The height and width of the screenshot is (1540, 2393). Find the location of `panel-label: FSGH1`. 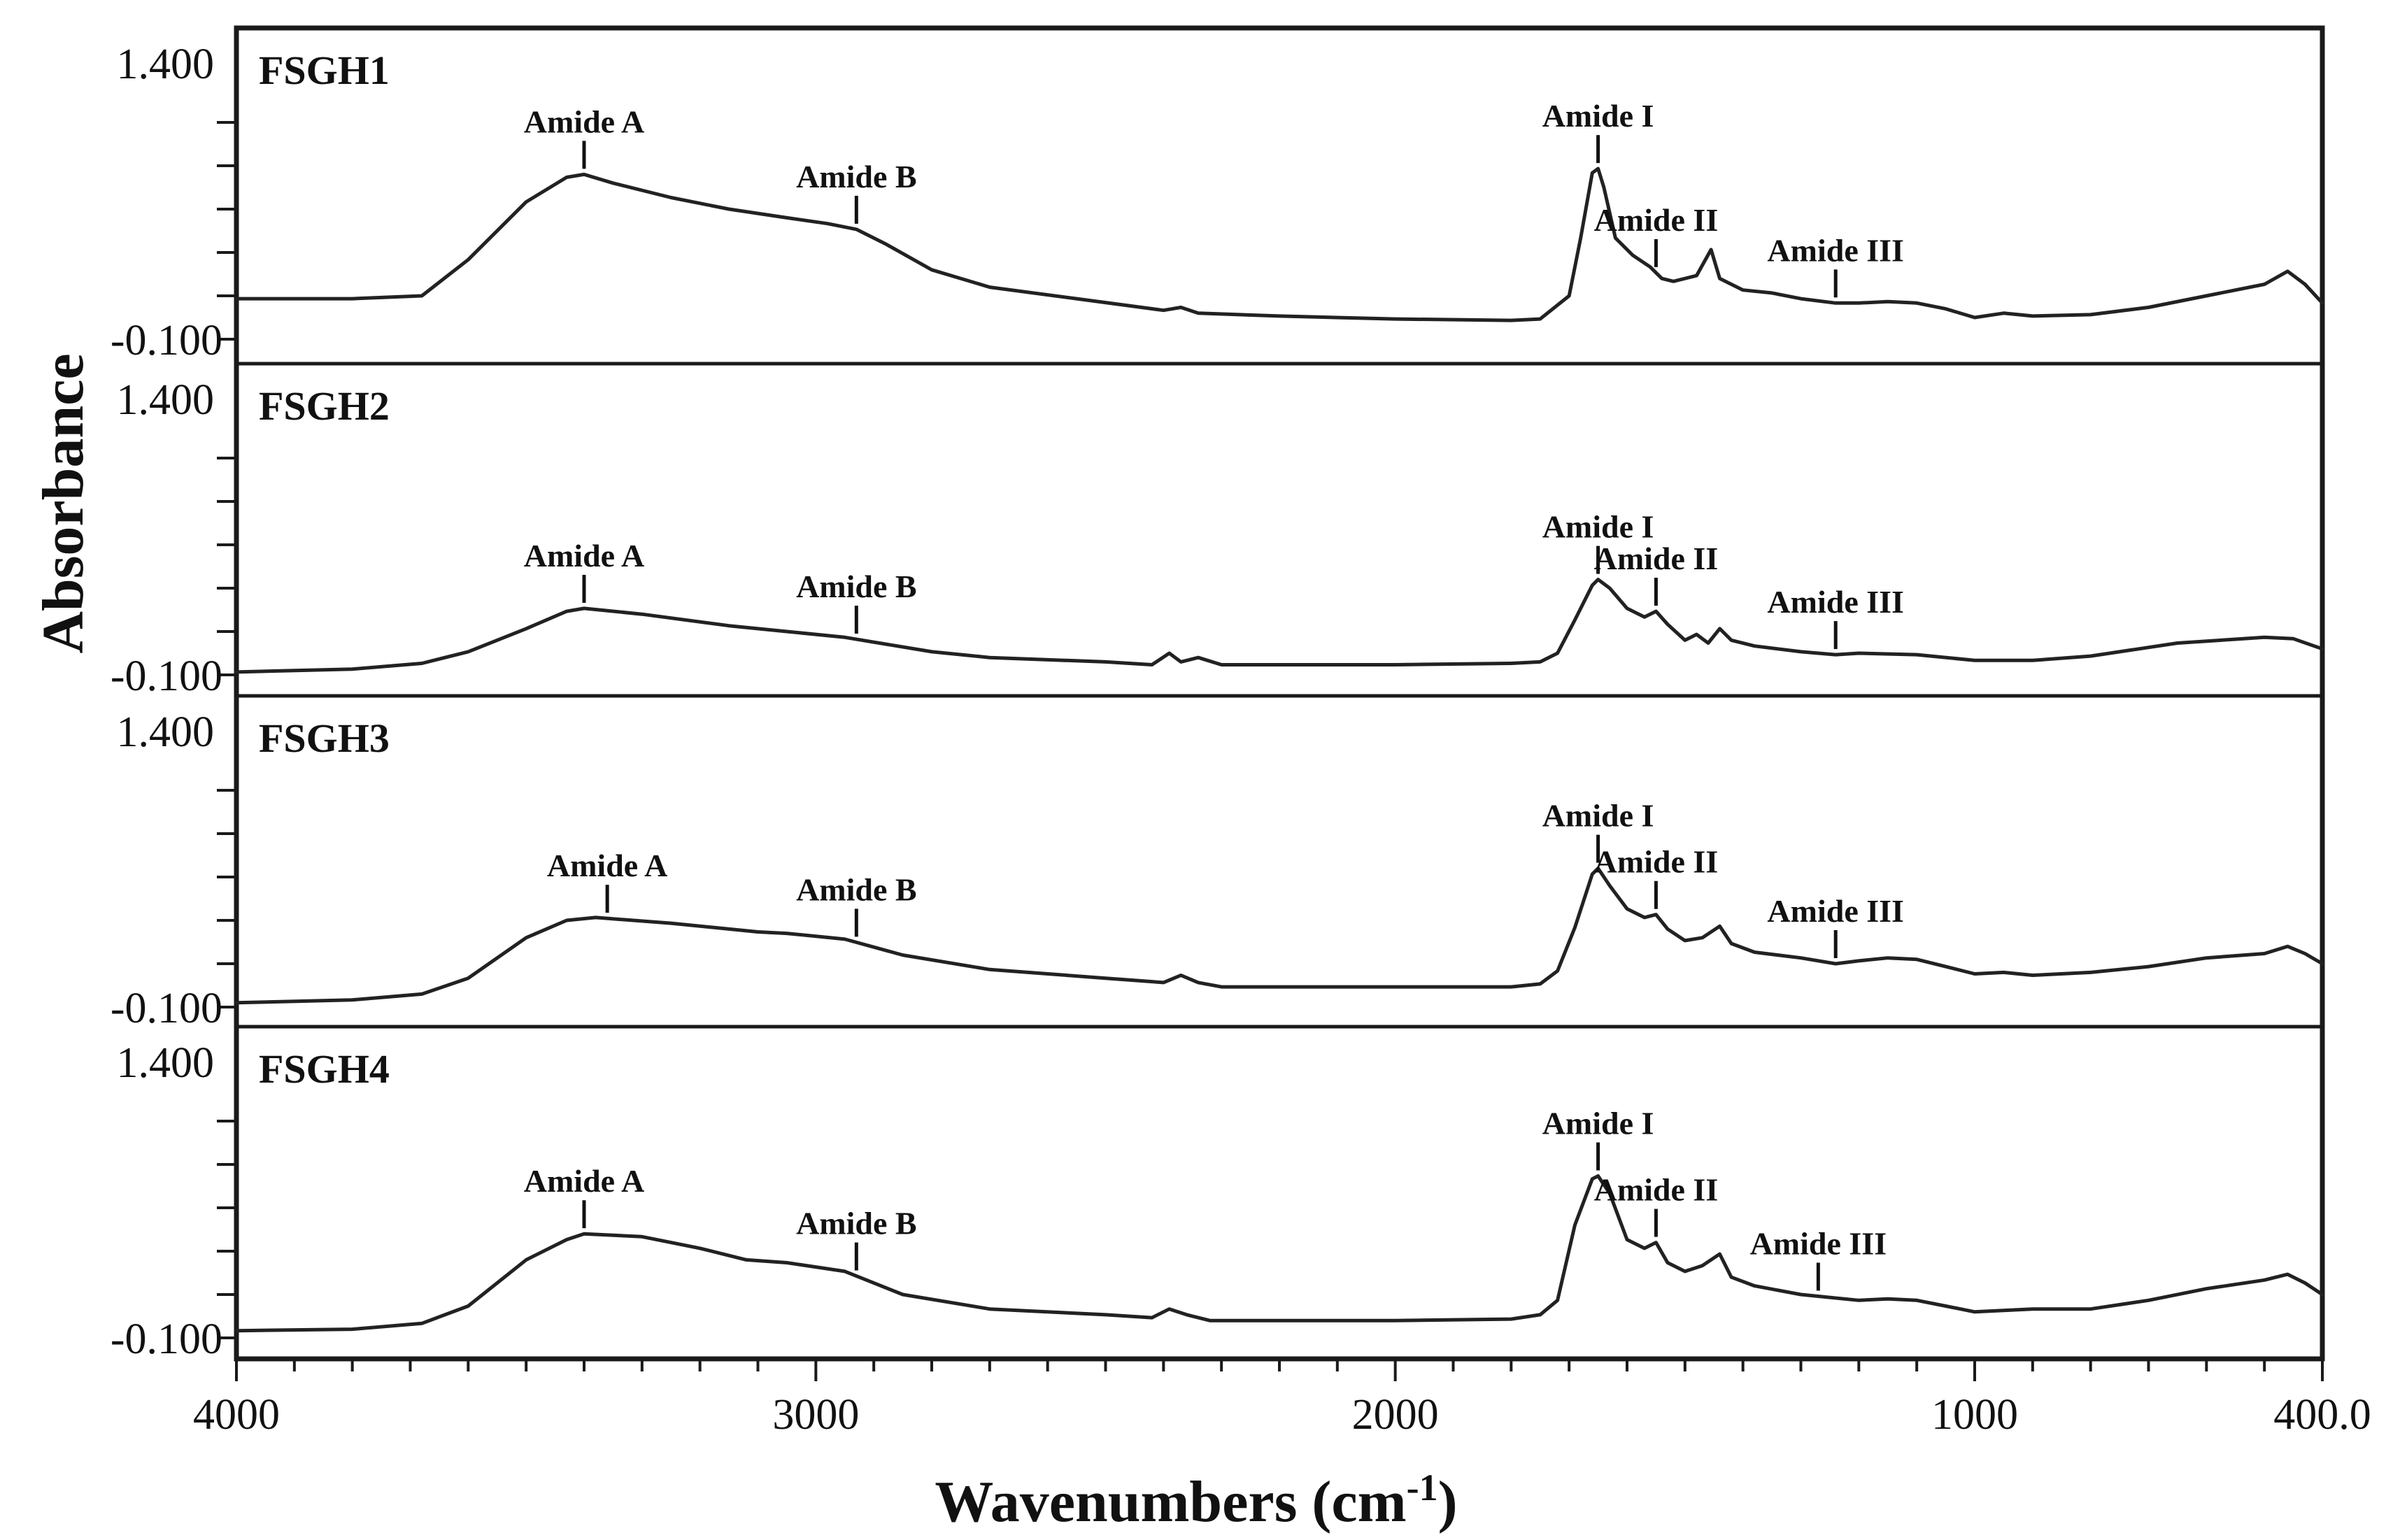

panel-label: FSGH1 is located at coordinates (324, 70).